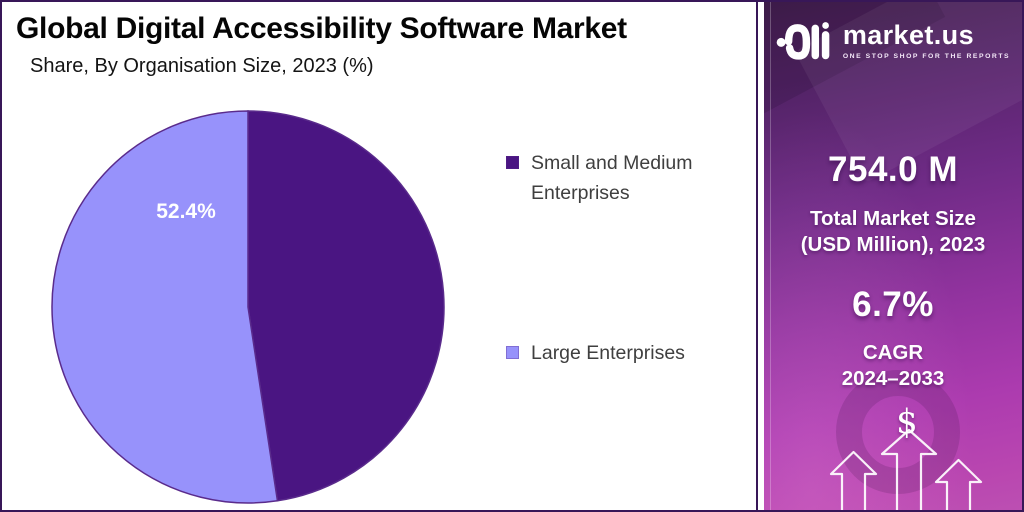  I want to click on legend-swatch-sme, so click(512, 162).